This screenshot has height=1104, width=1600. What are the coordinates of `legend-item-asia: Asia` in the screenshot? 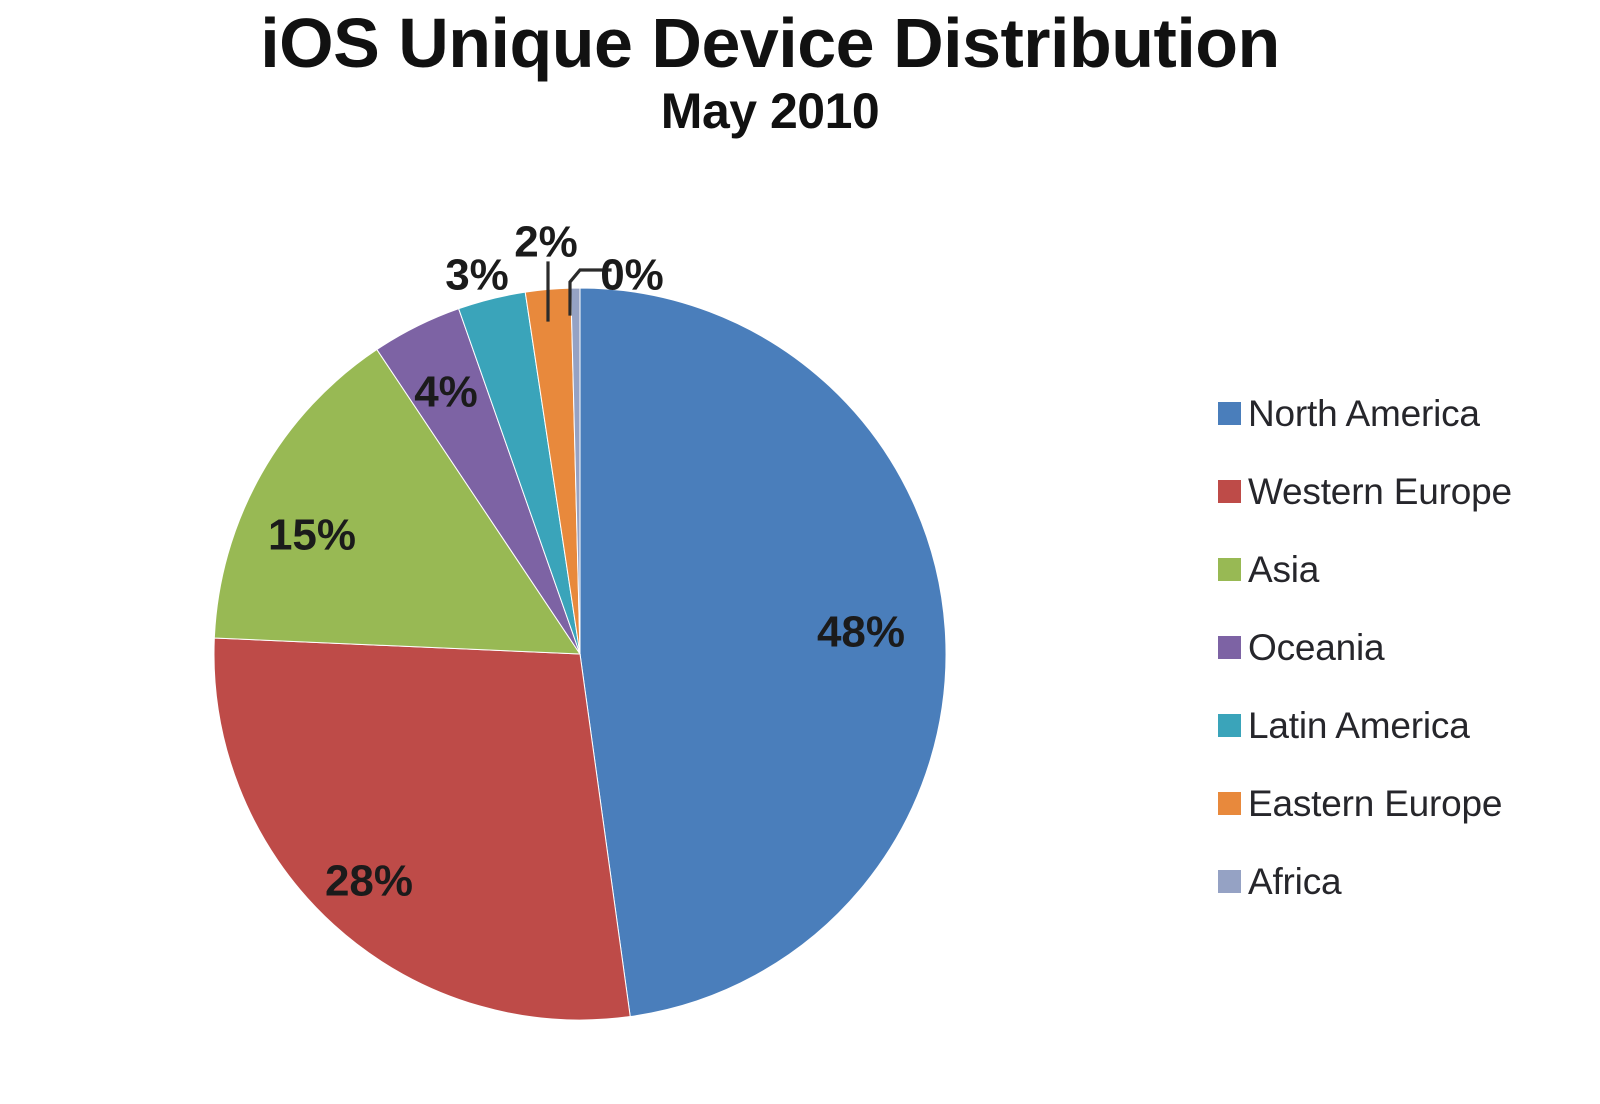 It's located at (1409, 569).